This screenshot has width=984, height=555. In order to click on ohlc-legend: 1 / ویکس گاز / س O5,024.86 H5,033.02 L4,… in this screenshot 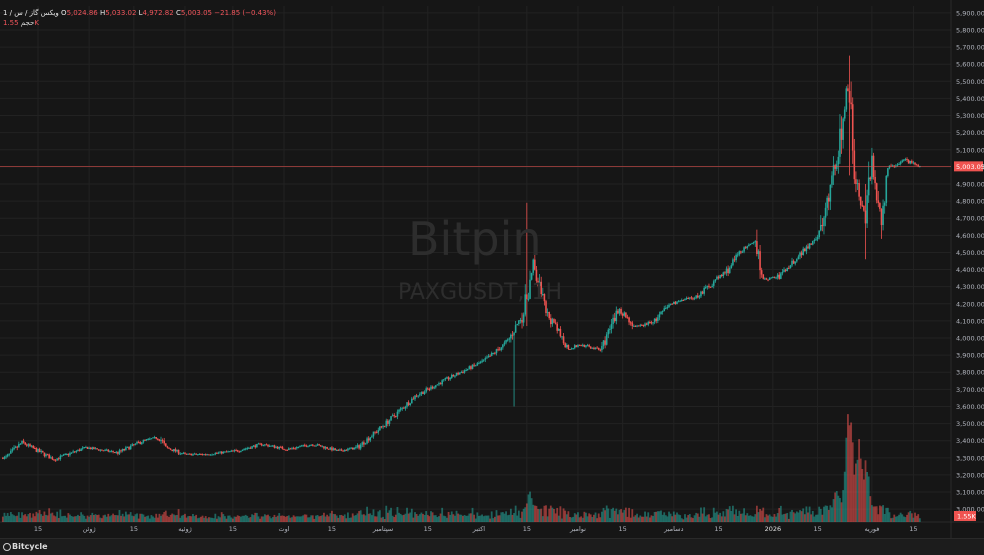, I will do `click(139, 13)`.